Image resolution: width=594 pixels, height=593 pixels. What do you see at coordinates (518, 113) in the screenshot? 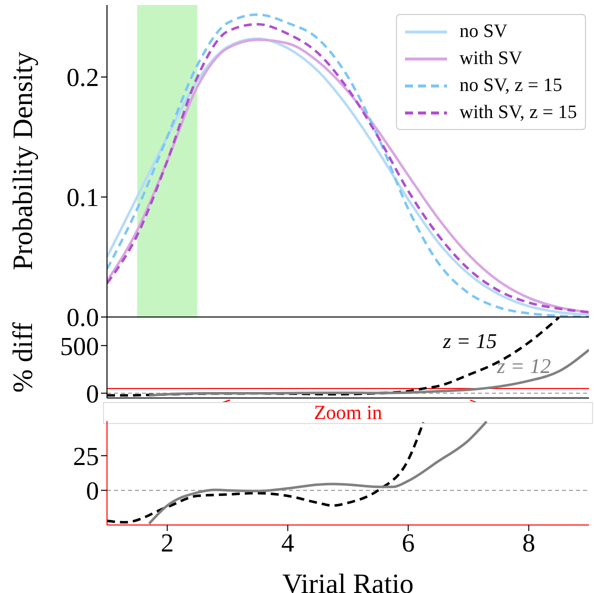
I see `legend-label: with SV, z = 15` at bounding box center [518, 113].